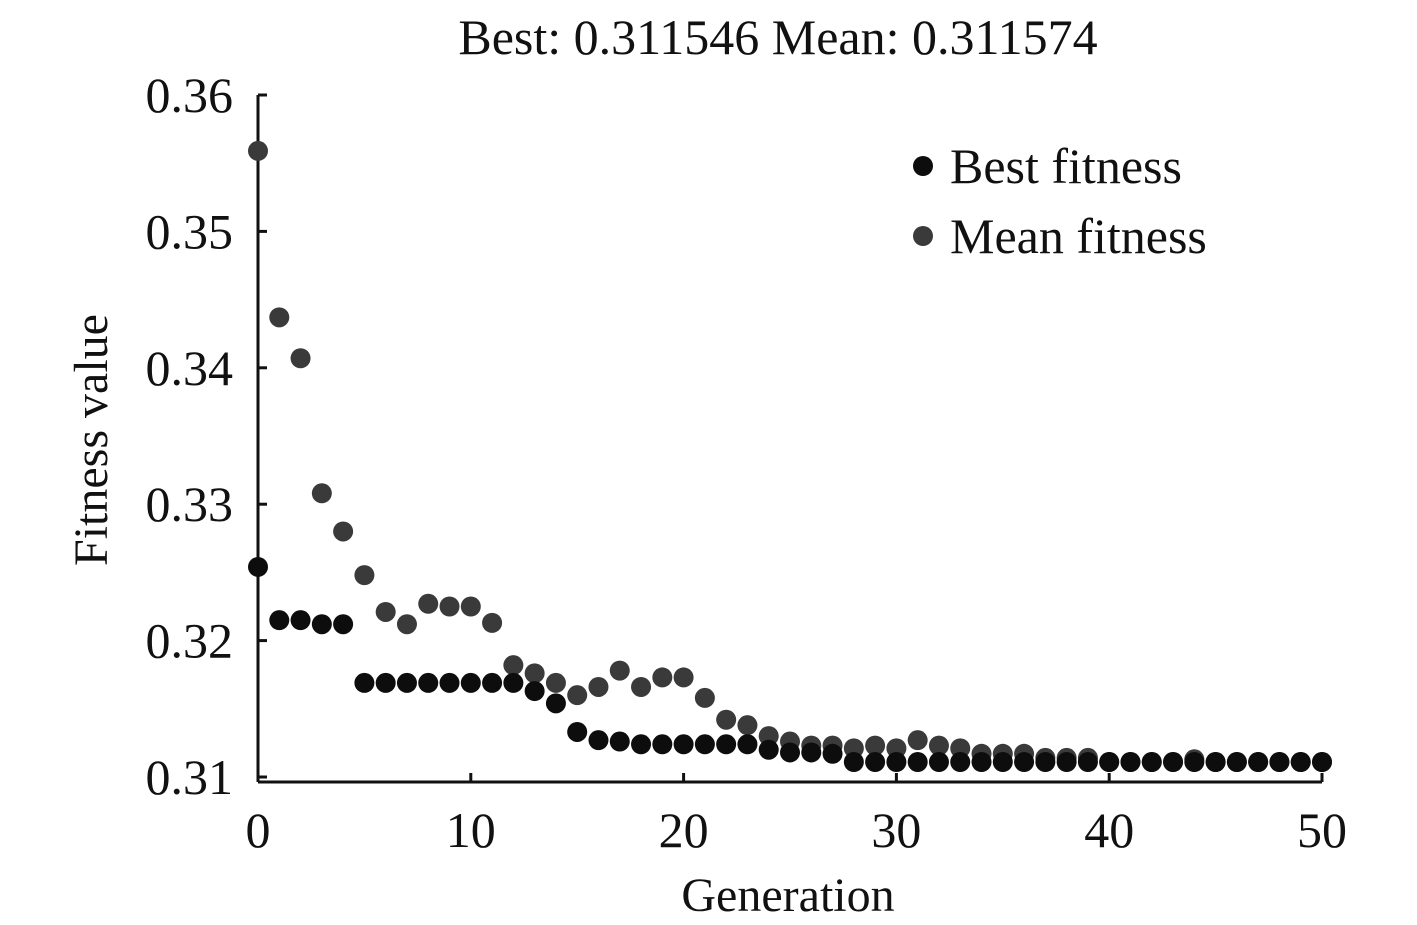 This screenshot has height=925, width=1417. Describe the element at coordinates (190, 231) in the screenshot. I see `y-tick-label: 0.35` at that location.